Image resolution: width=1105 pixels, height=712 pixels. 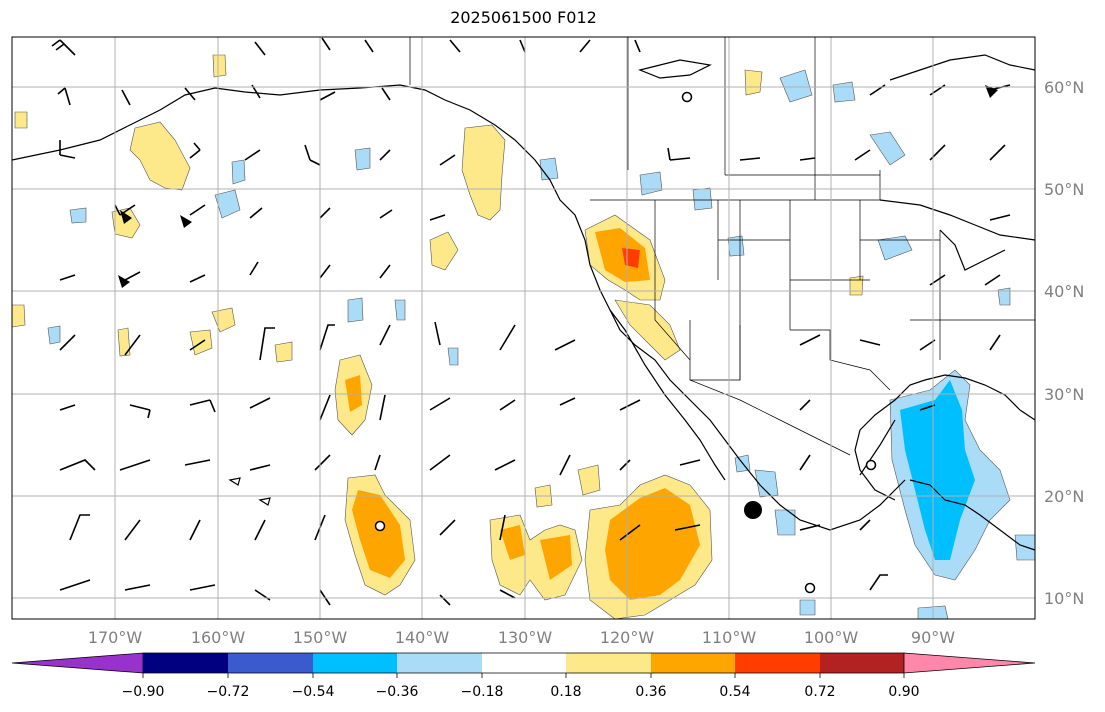 What do you see at coordinates (627, 637) in the screenshot?
I see `lon-label: 120°W` at bounding box center [627, 637].